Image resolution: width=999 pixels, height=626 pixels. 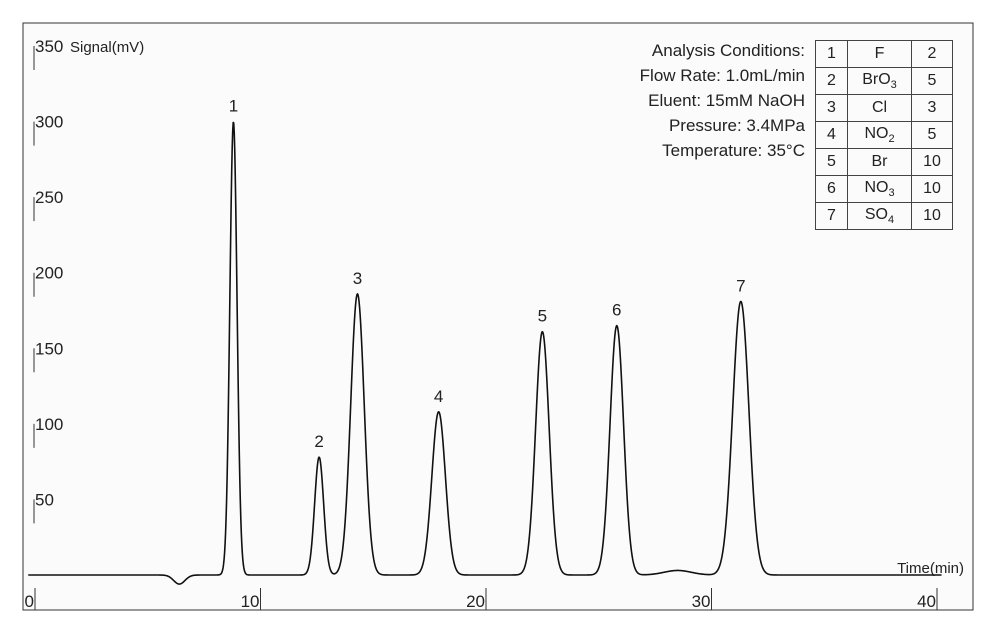 What do you see at coordinates (701, 601) in the screenshot?
I see `x-tick-label: 30` at bounding box center [701, 601].